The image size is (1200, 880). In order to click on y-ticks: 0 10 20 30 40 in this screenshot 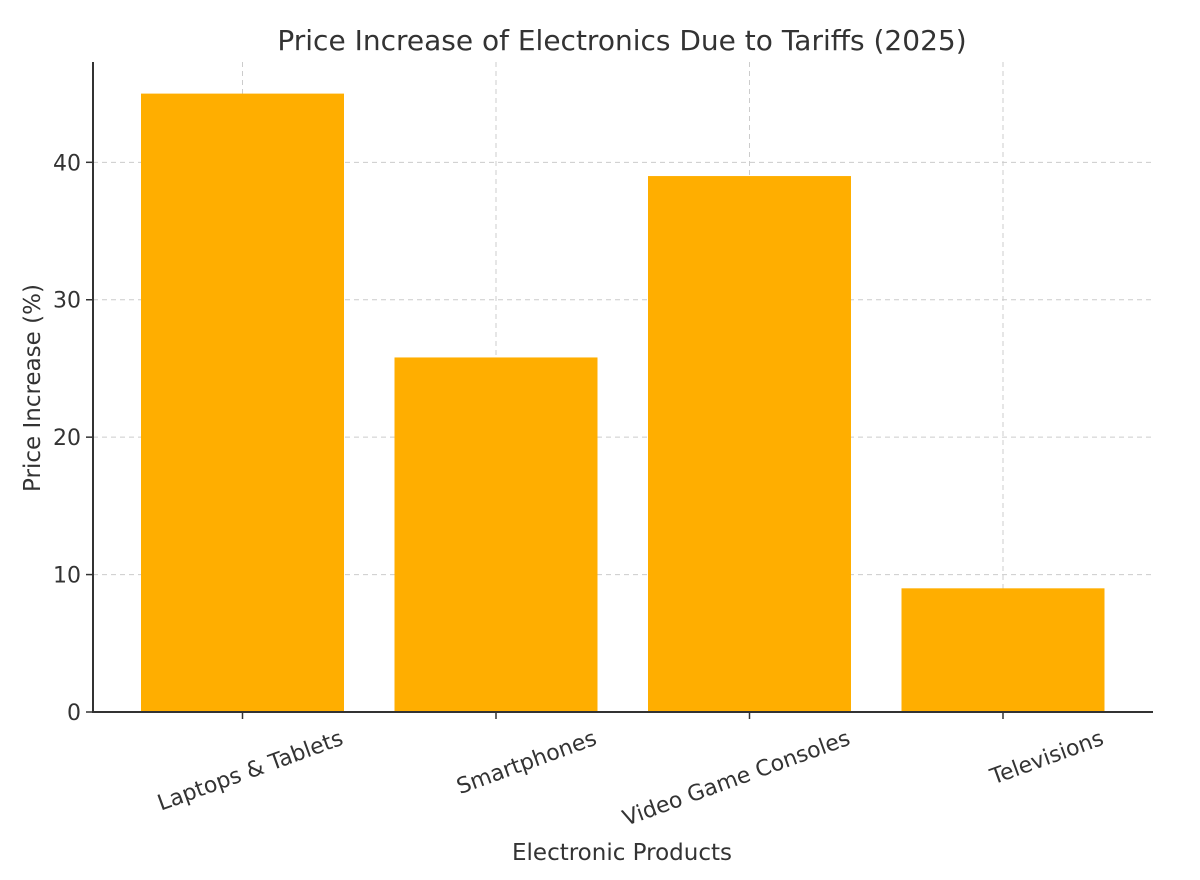, I will do `click(73, 438)`.